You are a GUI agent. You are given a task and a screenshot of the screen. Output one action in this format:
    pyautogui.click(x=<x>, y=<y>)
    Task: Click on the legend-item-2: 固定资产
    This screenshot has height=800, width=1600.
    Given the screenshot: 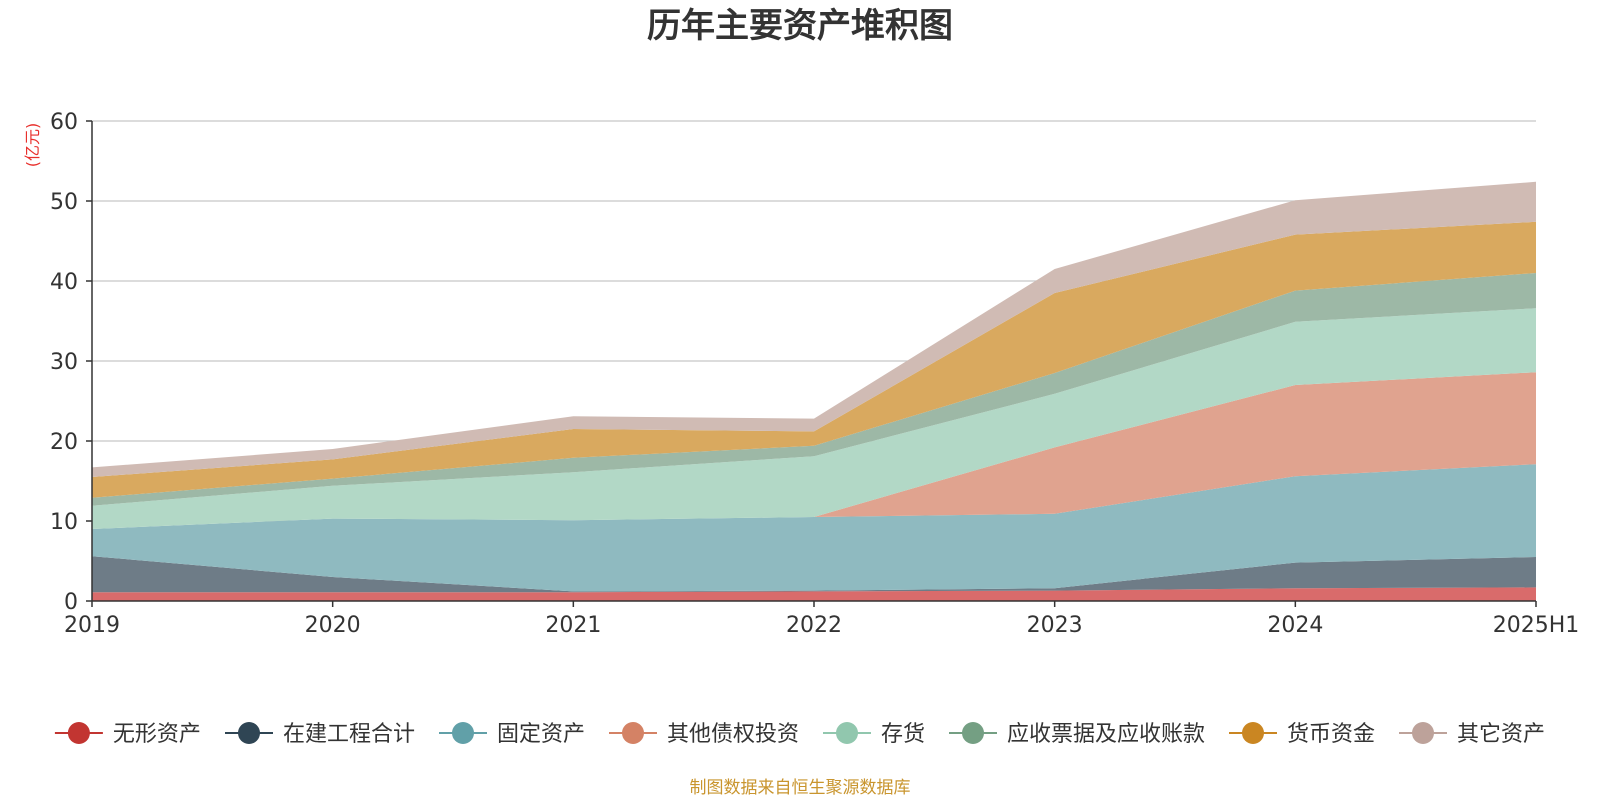 What is the action you would take?
    pyautogui.click(x=512, y=734)
    